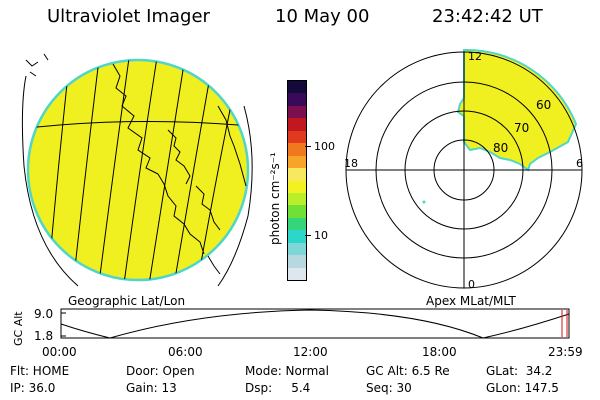 The height and width of the screenshot is (400, 600). I want to click on colorbar, so click(297, 180).